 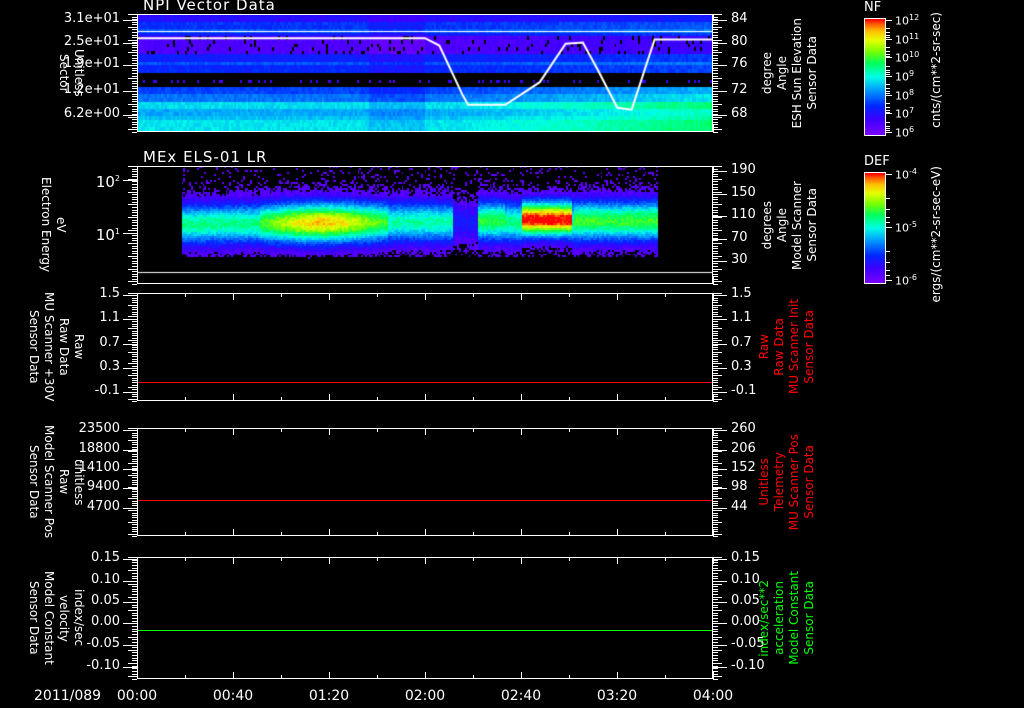 I want to click on colorbar-tick-label: 10⁻⁴, so click(x=906, y=174).